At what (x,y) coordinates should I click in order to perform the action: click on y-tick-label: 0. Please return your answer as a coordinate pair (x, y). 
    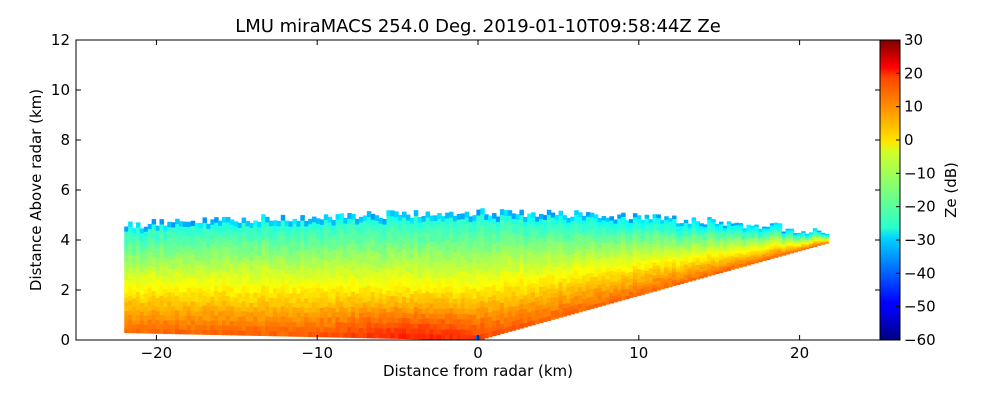
    Looking at the image, I should click on (65, 340).